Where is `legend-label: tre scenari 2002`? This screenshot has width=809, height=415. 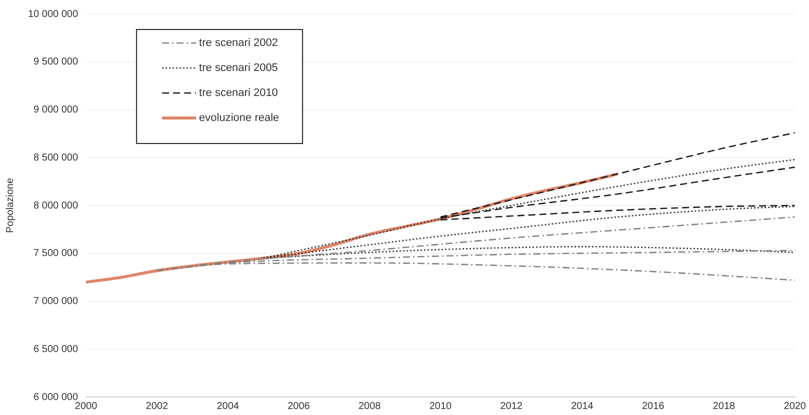 legend-label: tre scenari 2002 is located at coordinates (238, 43).